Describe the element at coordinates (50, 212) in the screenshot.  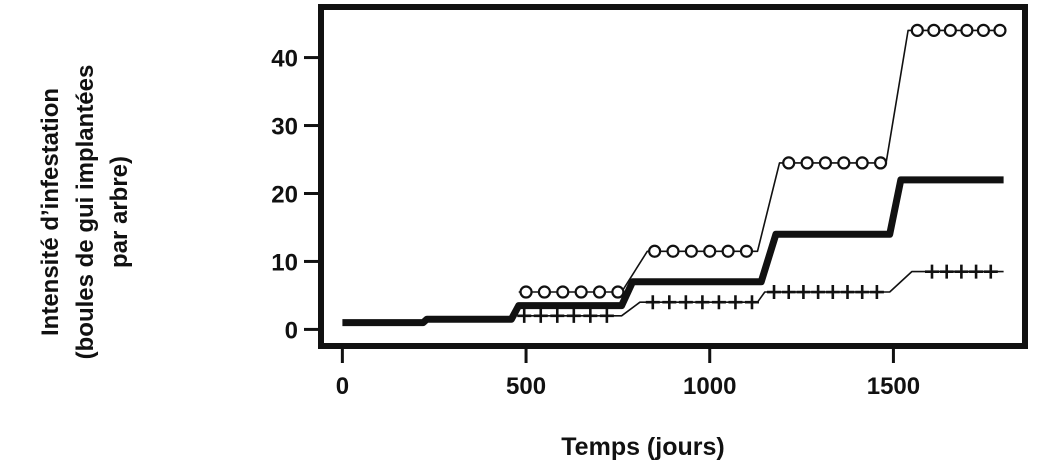
I see `y-axis-label-line-1: Intensité d’infestation` at that location.